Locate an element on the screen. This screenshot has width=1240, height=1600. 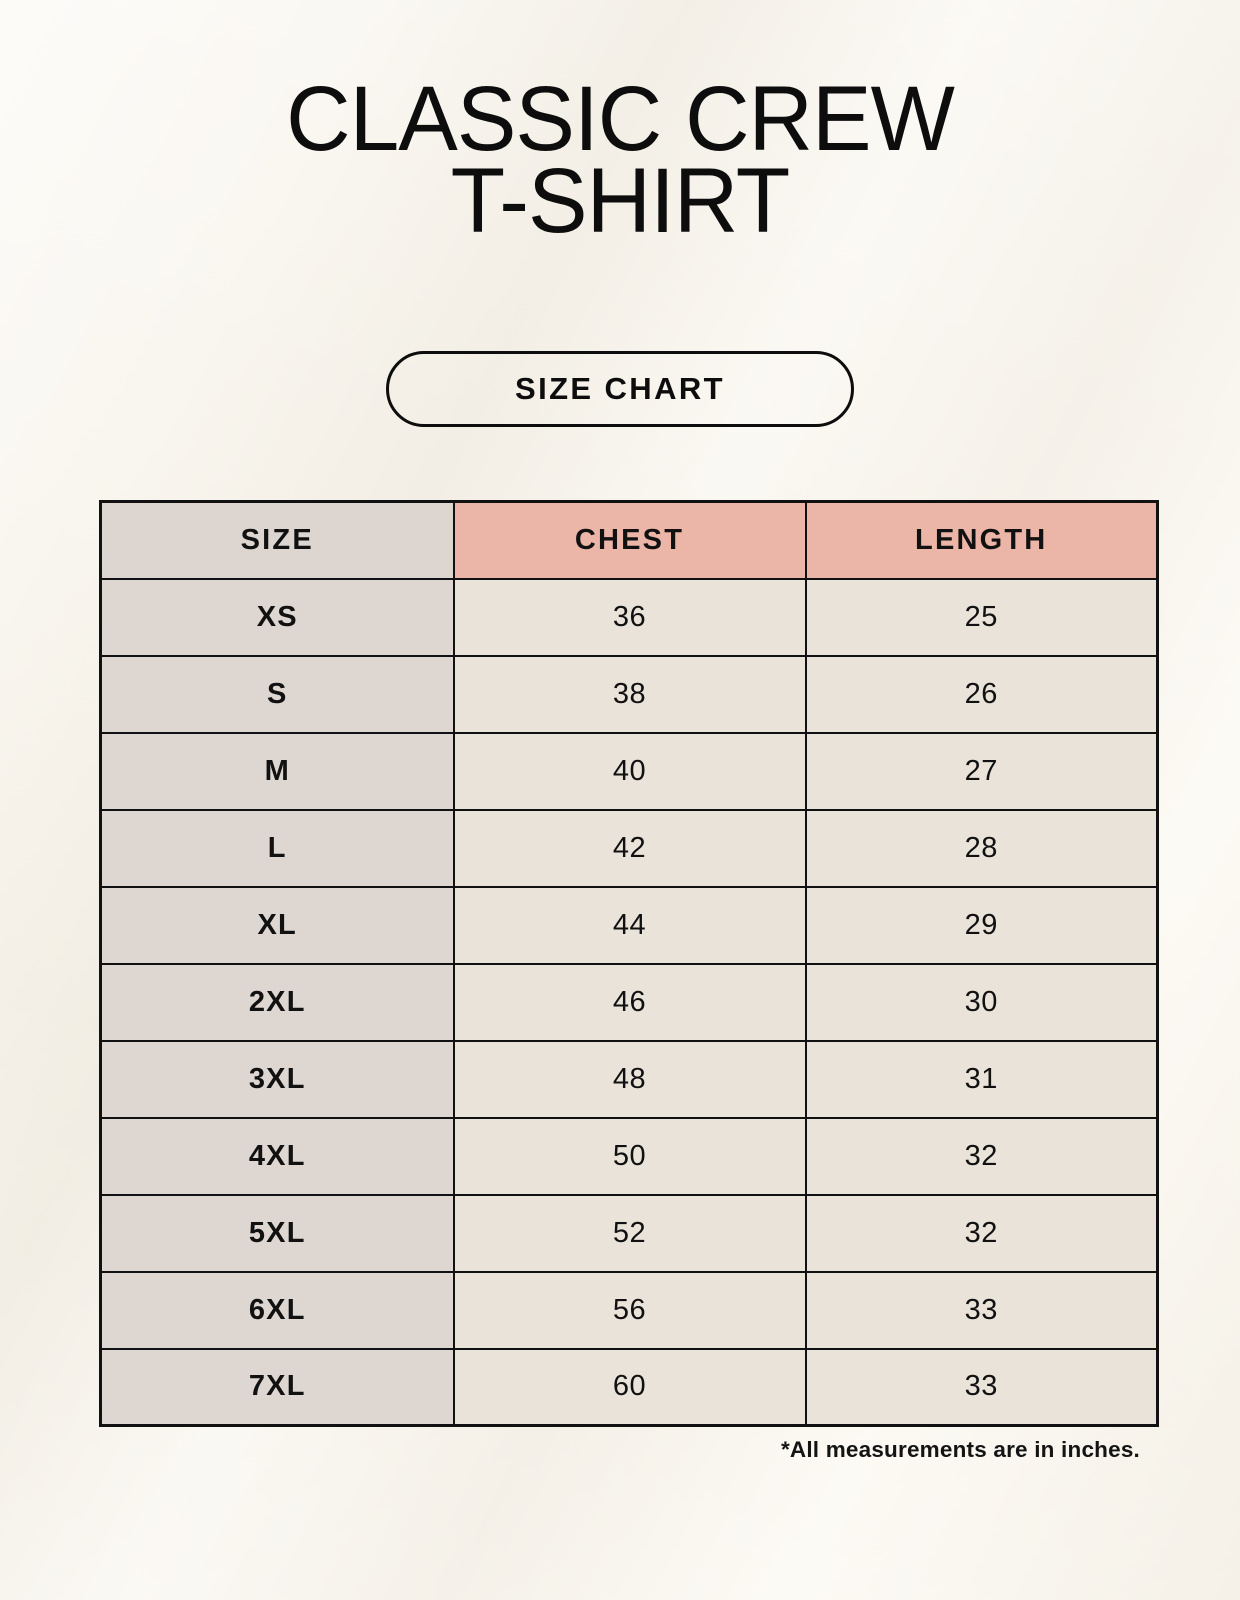
table-header: SIZE CHEST LENGTH is located at coordinates (629, 540).